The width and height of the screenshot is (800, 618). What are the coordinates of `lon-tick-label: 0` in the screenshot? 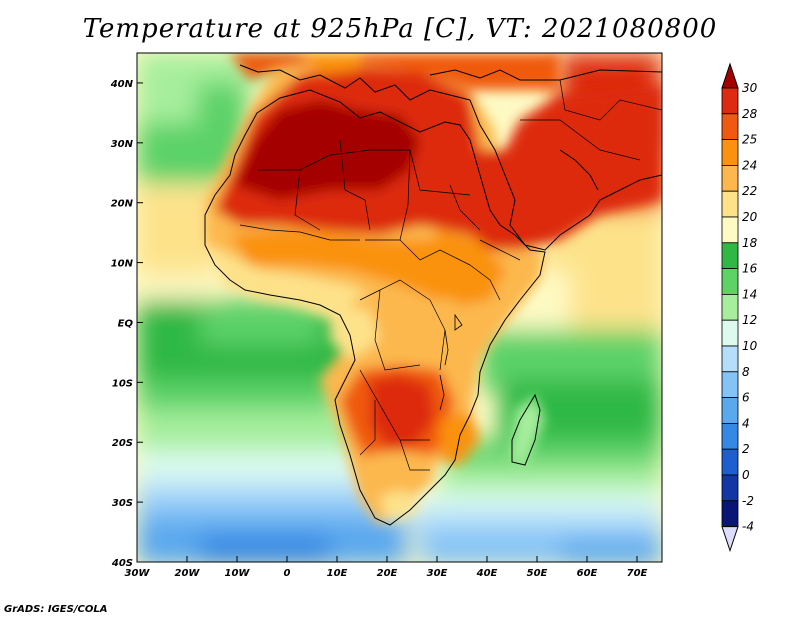 It's located at (287, 573).